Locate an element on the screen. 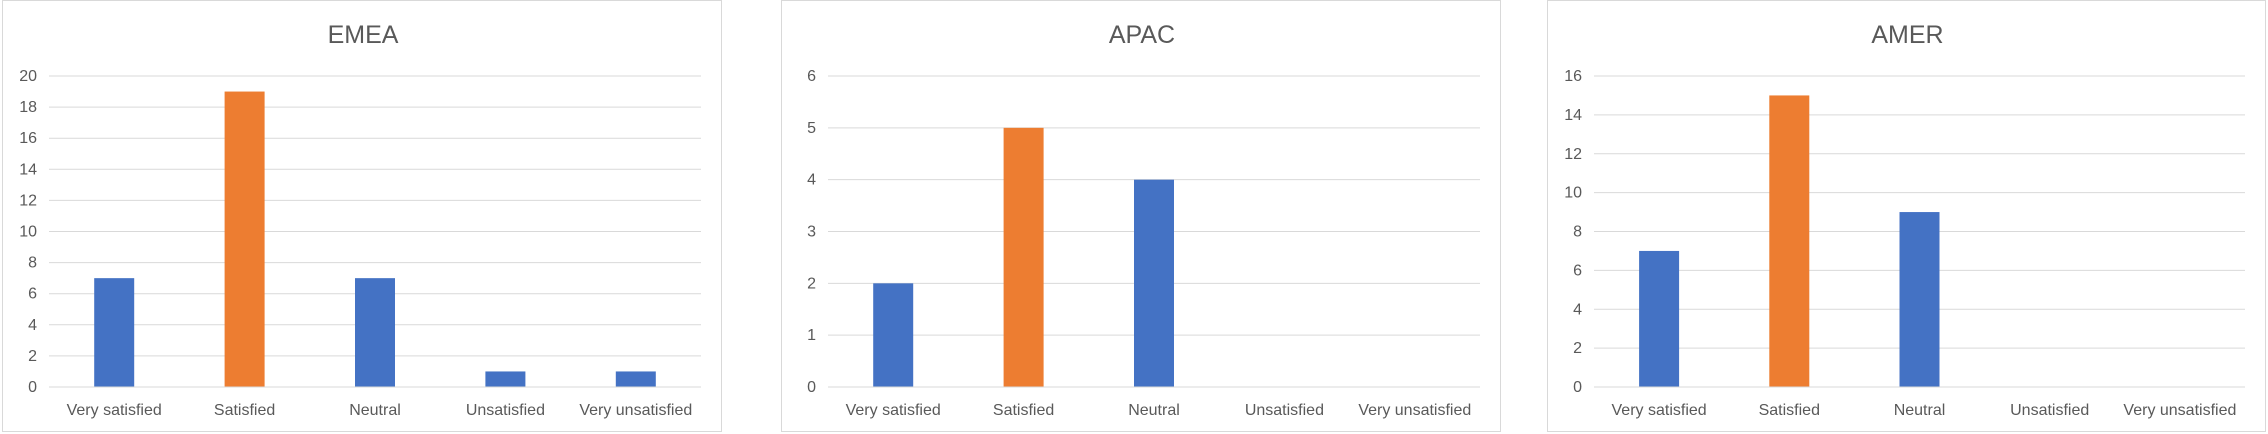  y-tick-label: 18 is located at coordinates (28, 107).